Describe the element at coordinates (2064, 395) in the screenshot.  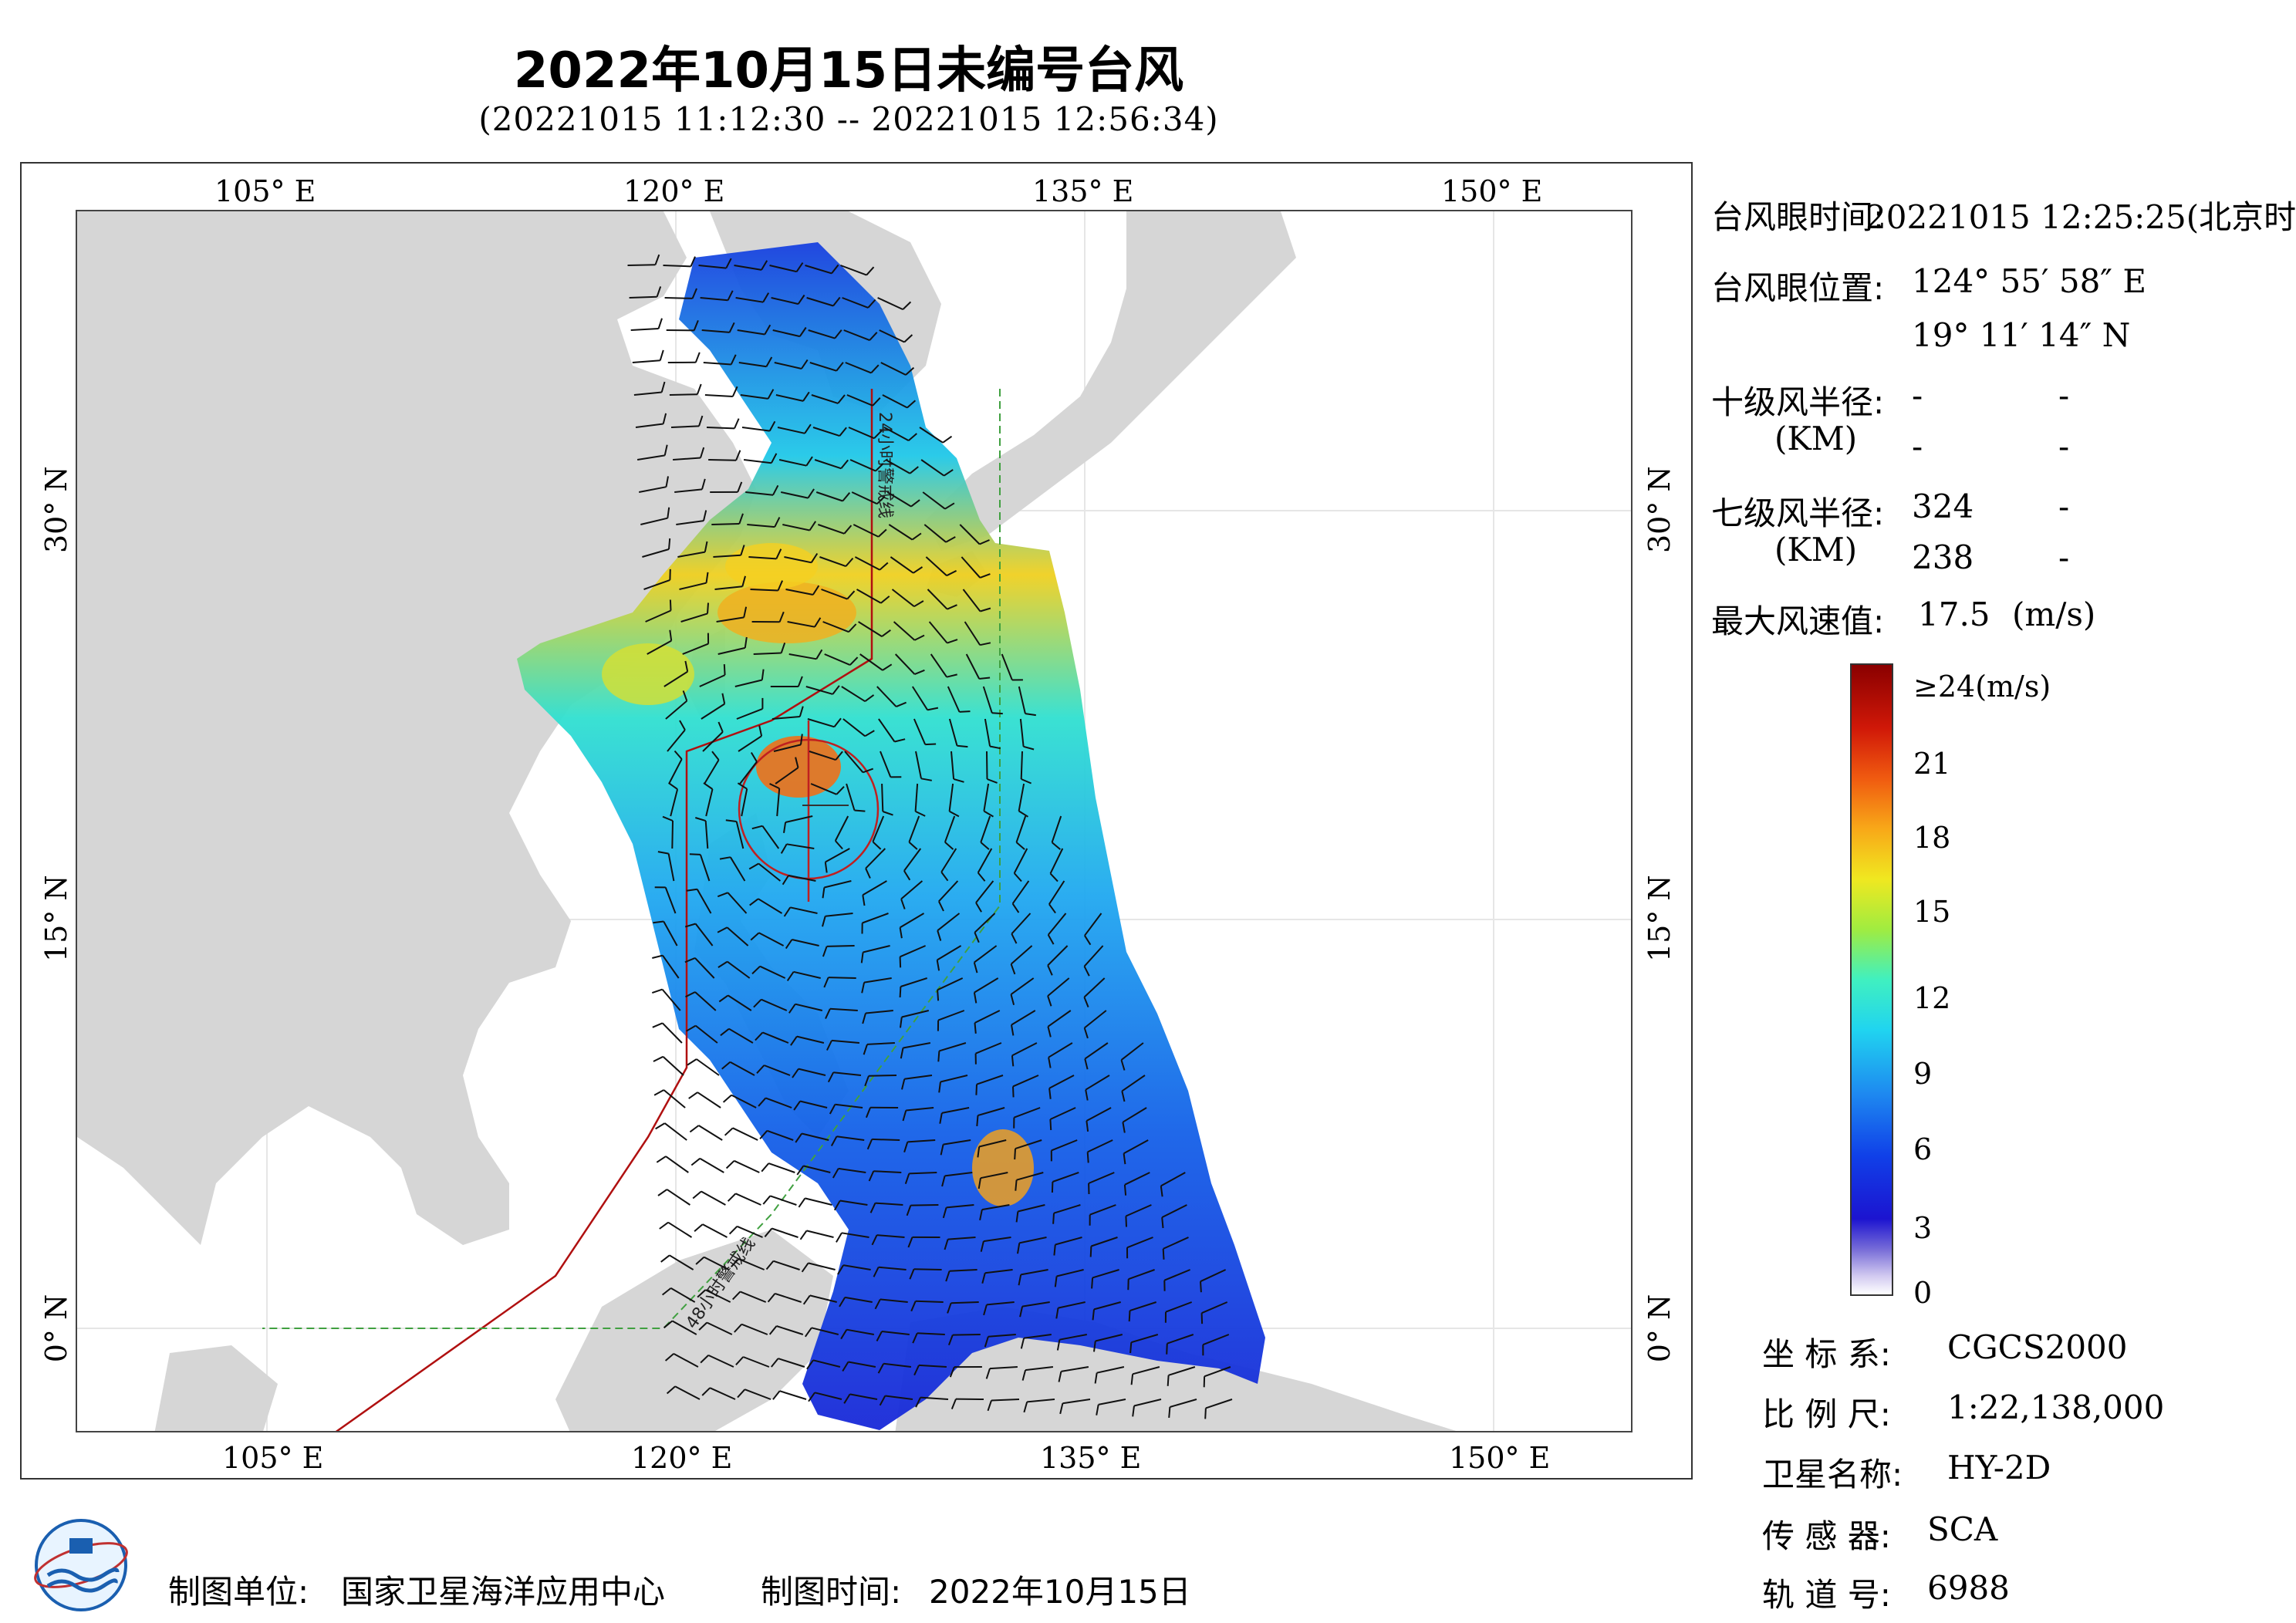
I see `r10-value-2: -` at that location.